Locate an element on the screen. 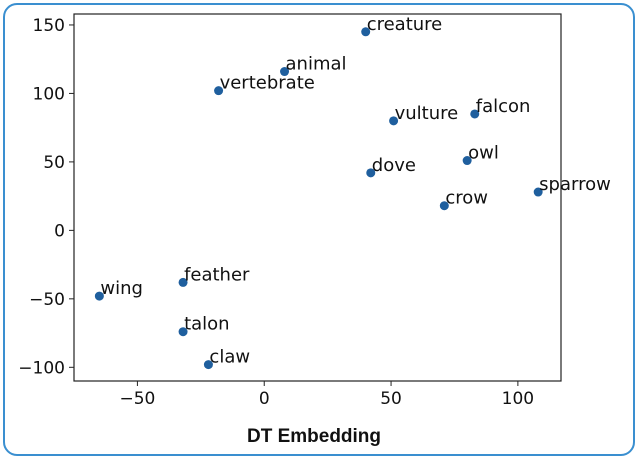  y-tick-label: 150 is located at coordinates (49, 26).